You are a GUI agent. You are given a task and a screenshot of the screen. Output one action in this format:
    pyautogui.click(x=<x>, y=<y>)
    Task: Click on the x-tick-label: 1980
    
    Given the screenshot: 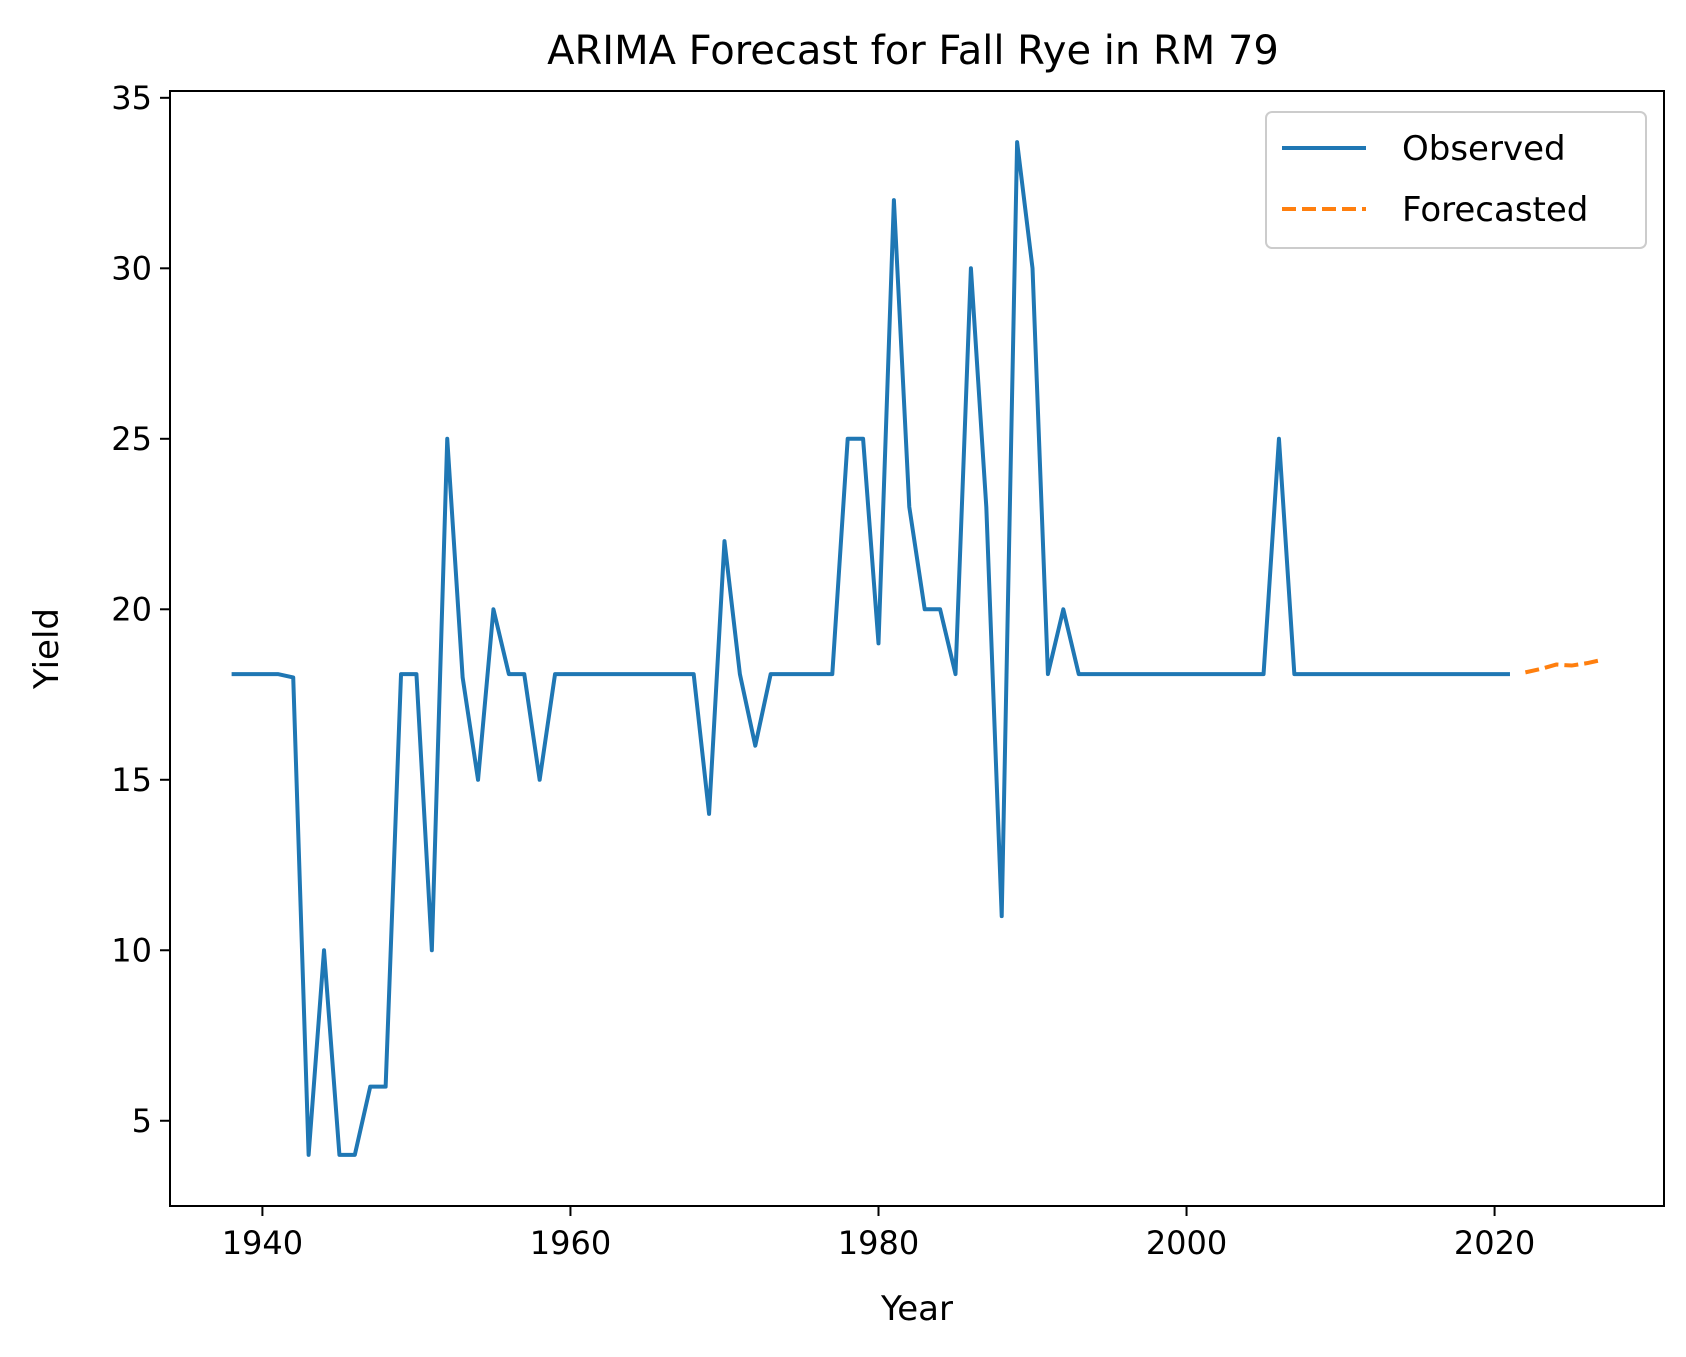 What is the action you would take?
    pyautogui.click(x=878, y=1243)
    